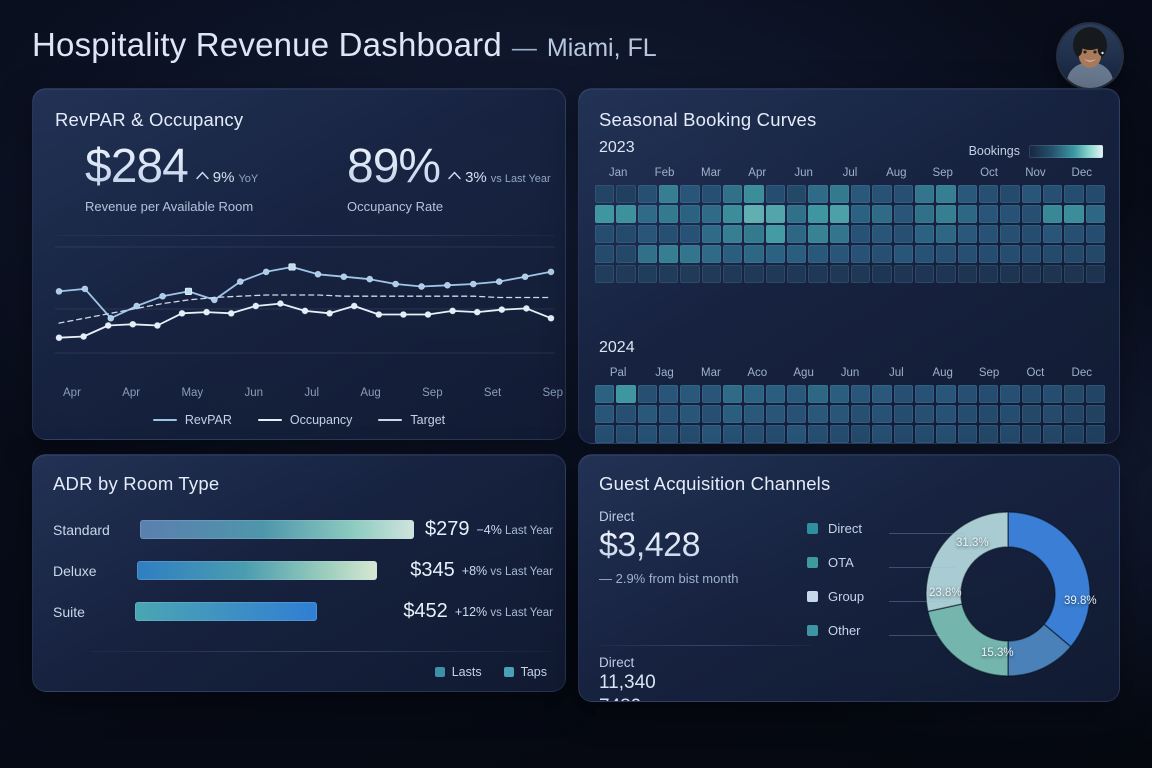 This screenshot has height=768, width=1152. Describe the element at coordinates (304, 420) in the screenshot. I see `revpar-legend-item: Occupancy` at that location.